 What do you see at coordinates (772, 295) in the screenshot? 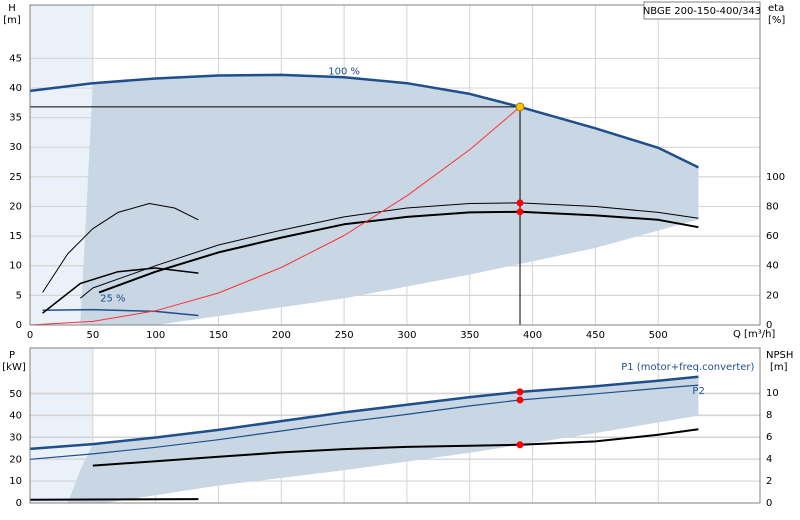
I see `y2-tick-label: 20` at bounding box center [772, 295].